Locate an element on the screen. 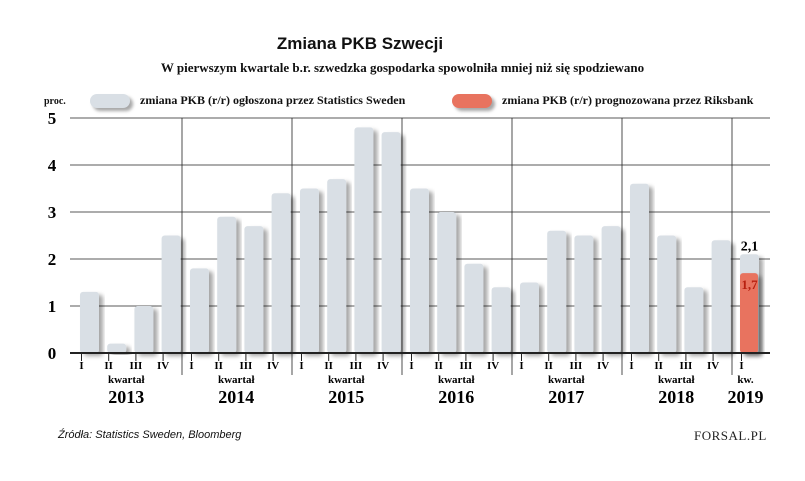 The width and height of the screenshot is (805, 481). bar-2015-I is located at coordinates (309, 270).